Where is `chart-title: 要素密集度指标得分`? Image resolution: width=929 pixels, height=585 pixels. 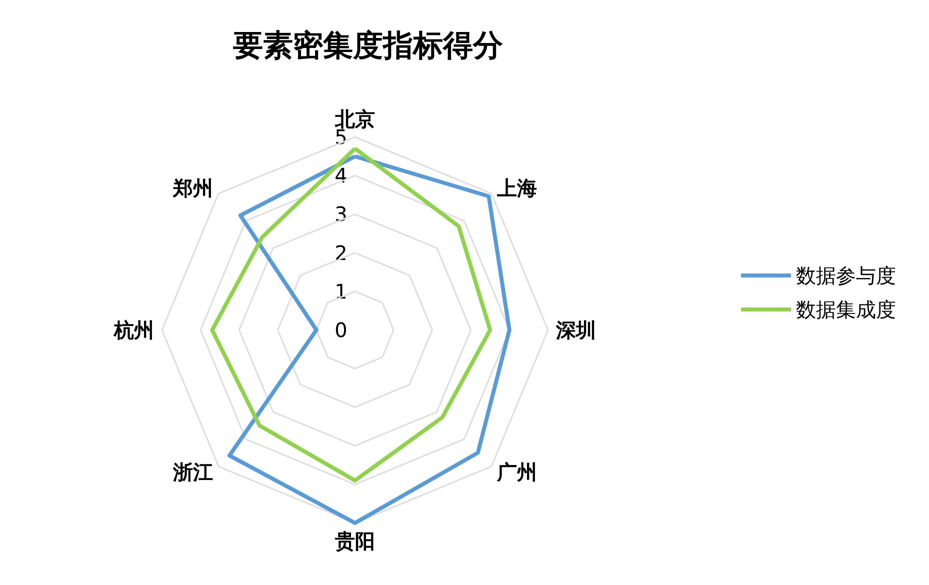 chart-title: 要素密集度指标得分 is located at coordinates (368, 46).